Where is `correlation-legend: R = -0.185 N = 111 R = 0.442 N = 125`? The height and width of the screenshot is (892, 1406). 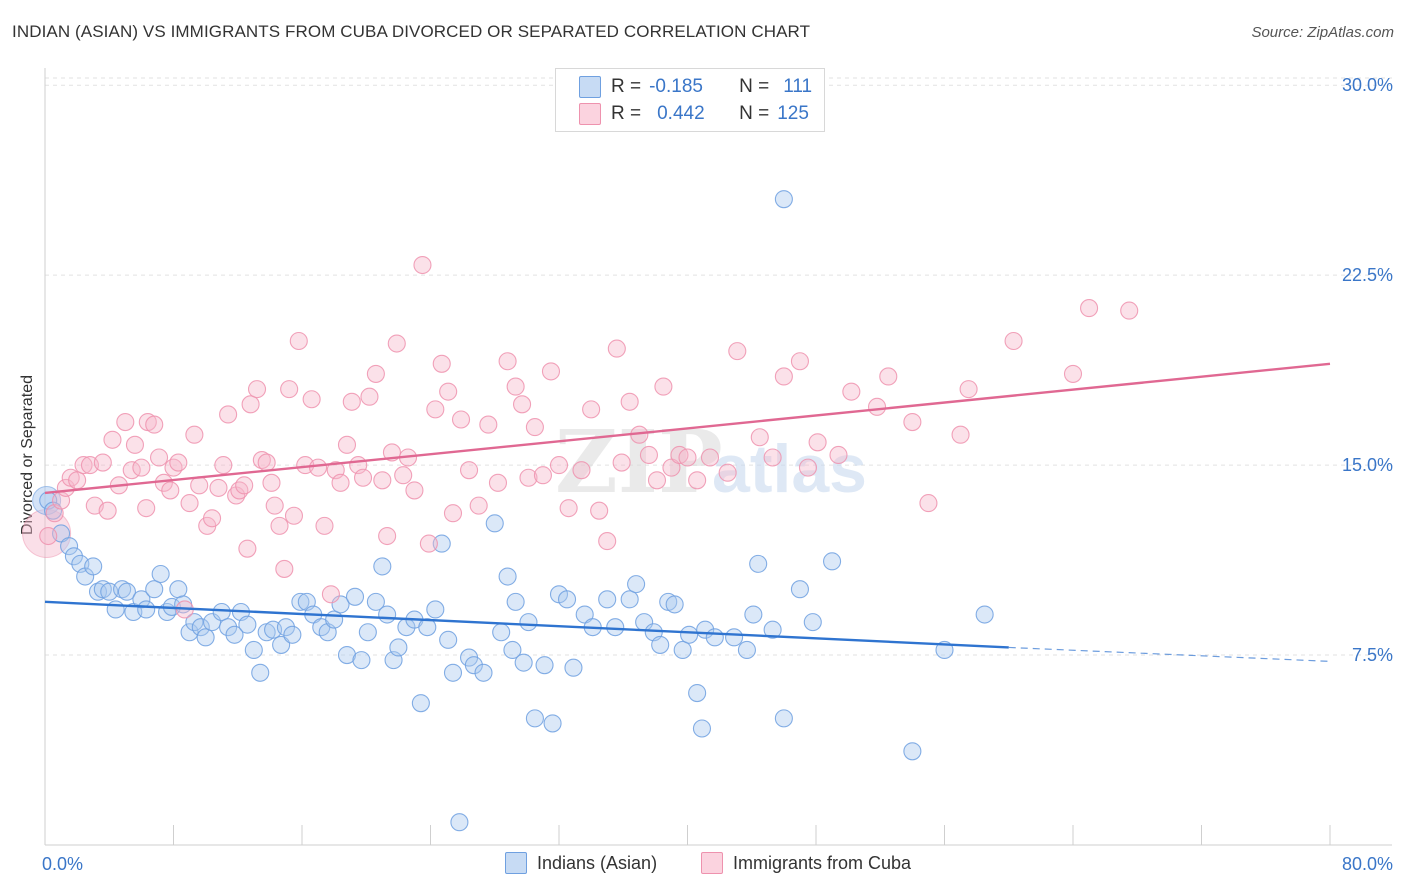 correlation-legend: R = -0.185 N = 111 R = 0.442 N = 125 is located at coordinates (690, 100).